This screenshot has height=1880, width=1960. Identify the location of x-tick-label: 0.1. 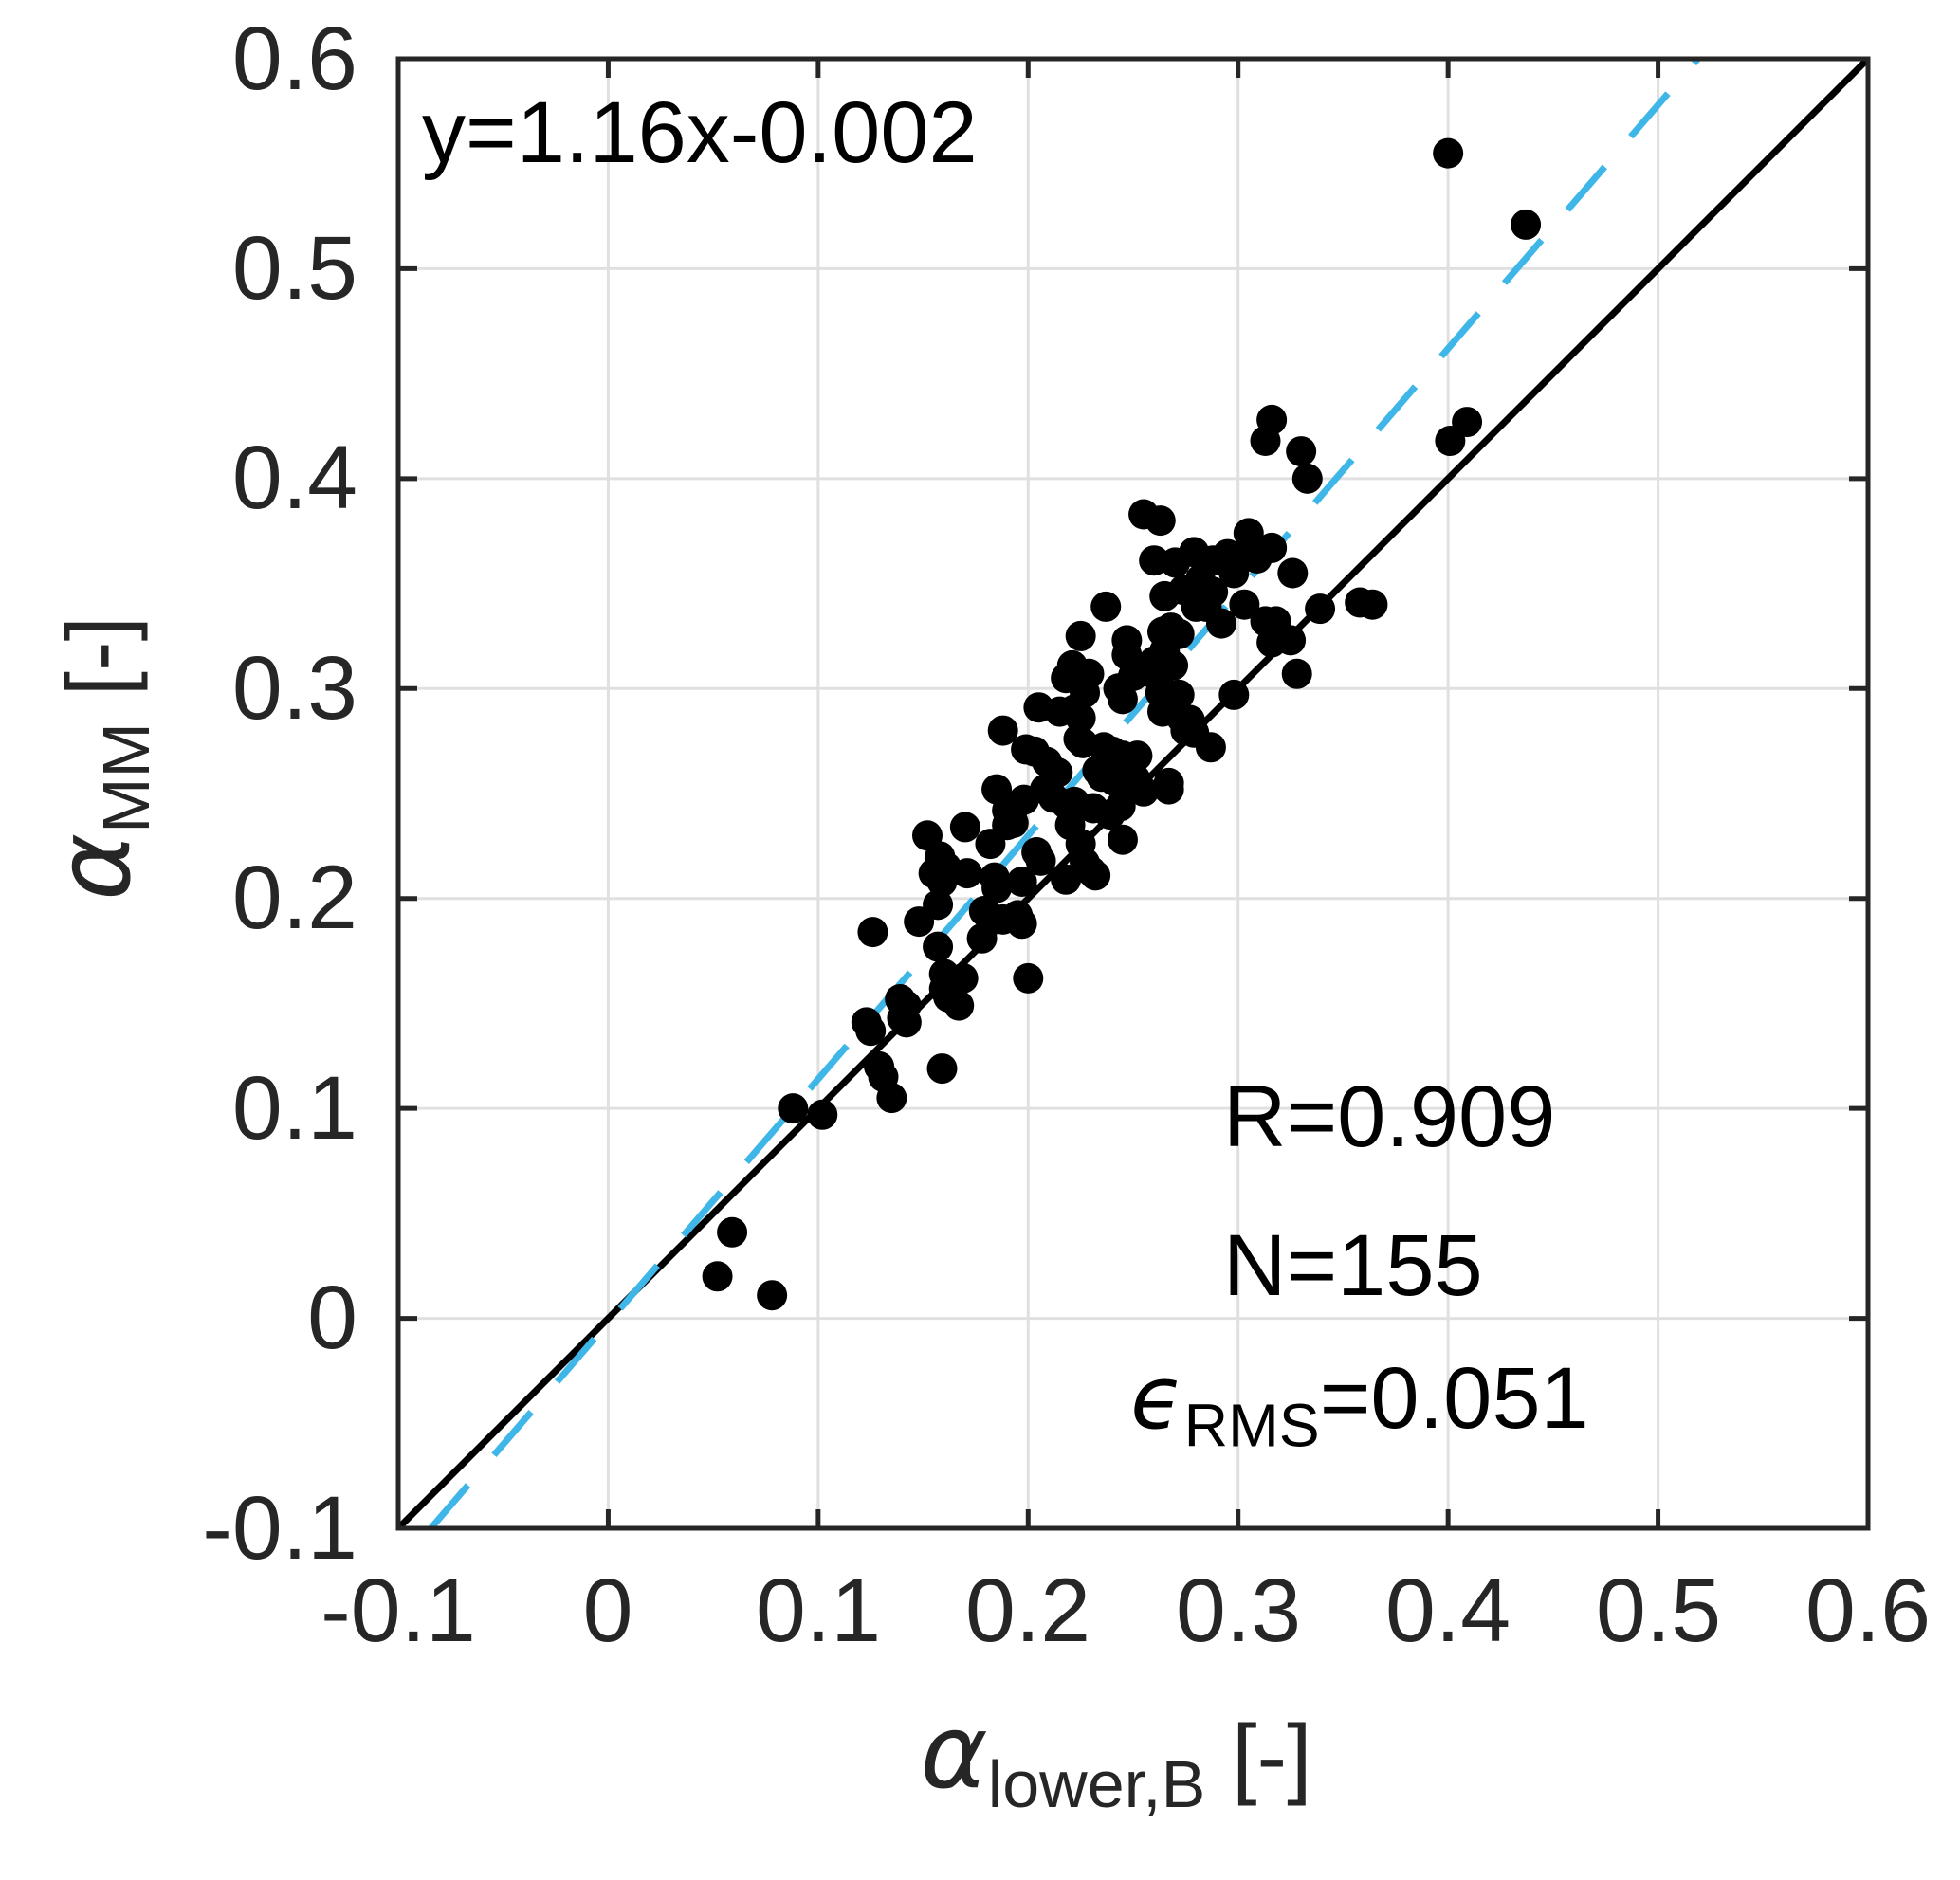
(818, 1611).